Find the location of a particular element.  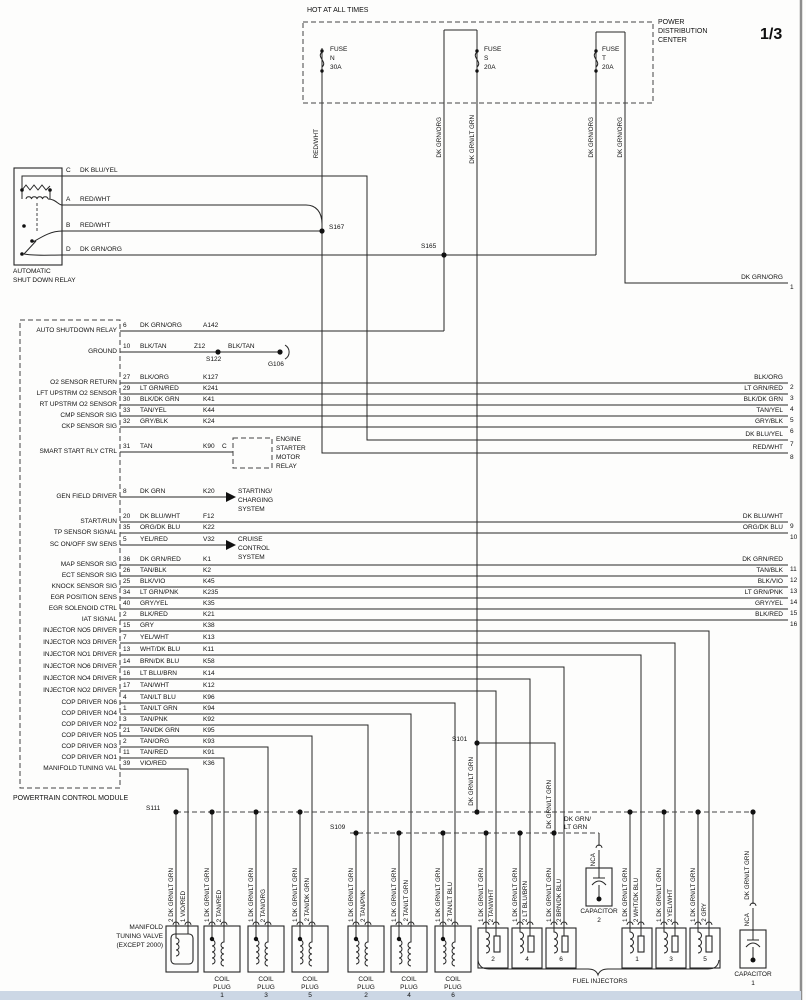

pcm-row-pin: 30 is located at coordinates (127, 399).